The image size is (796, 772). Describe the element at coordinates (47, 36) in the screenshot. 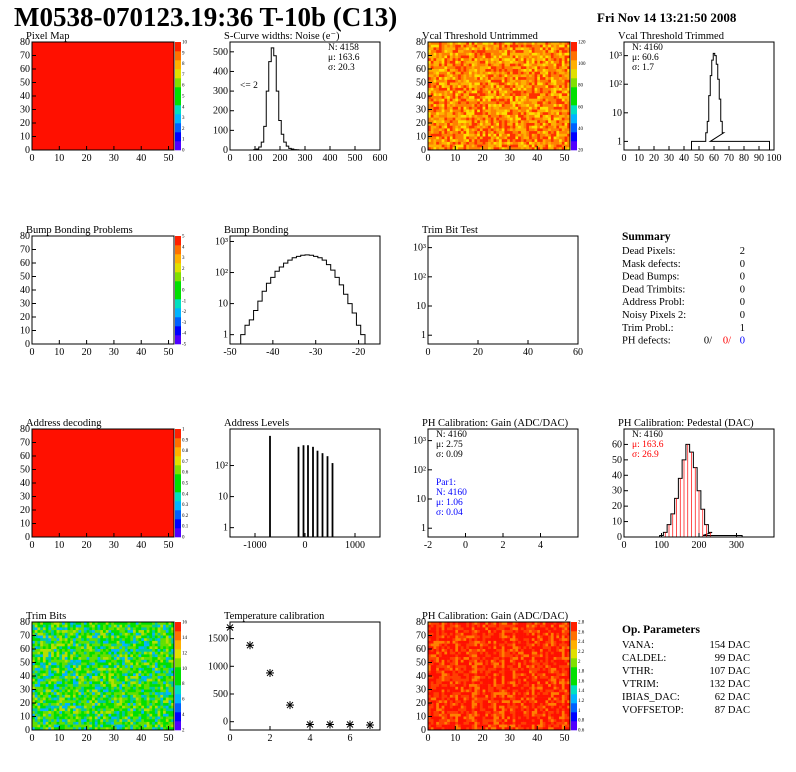

I see `panel-title: Pixel Map` at that location.